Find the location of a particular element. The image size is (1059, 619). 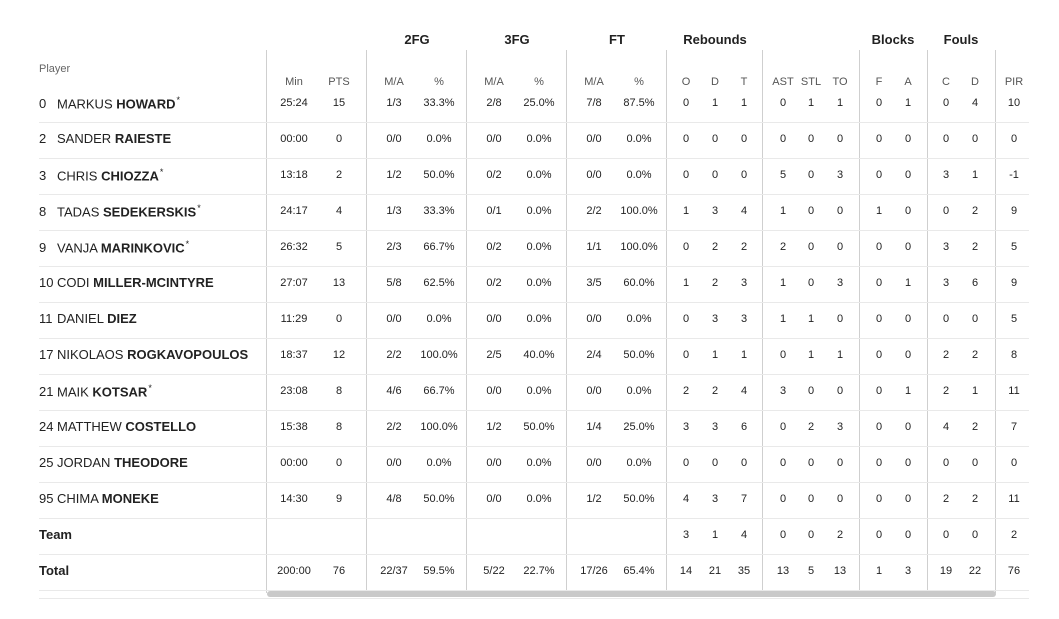

column-header-min: Min is located at coordinates (294, 82).